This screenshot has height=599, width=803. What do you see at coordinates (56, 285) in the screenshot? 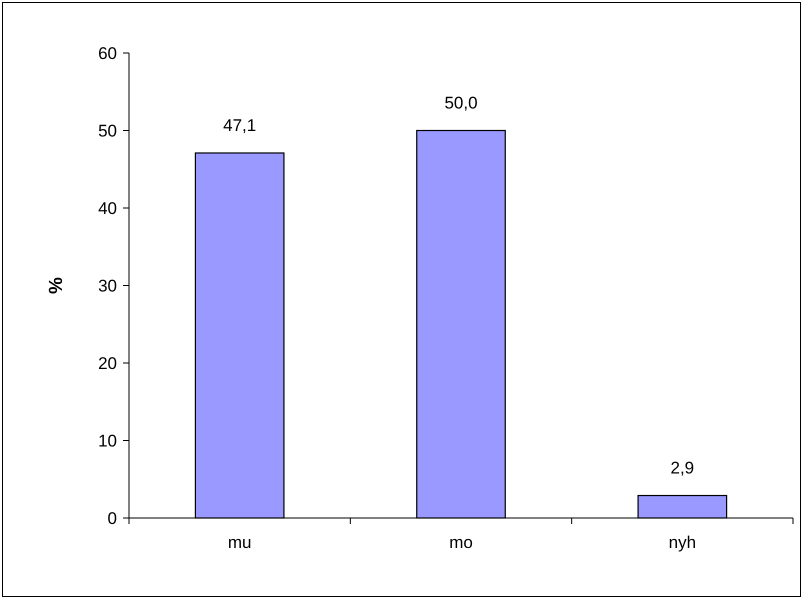
I see `y-axis-title: %` at bounding box center [56, 285].